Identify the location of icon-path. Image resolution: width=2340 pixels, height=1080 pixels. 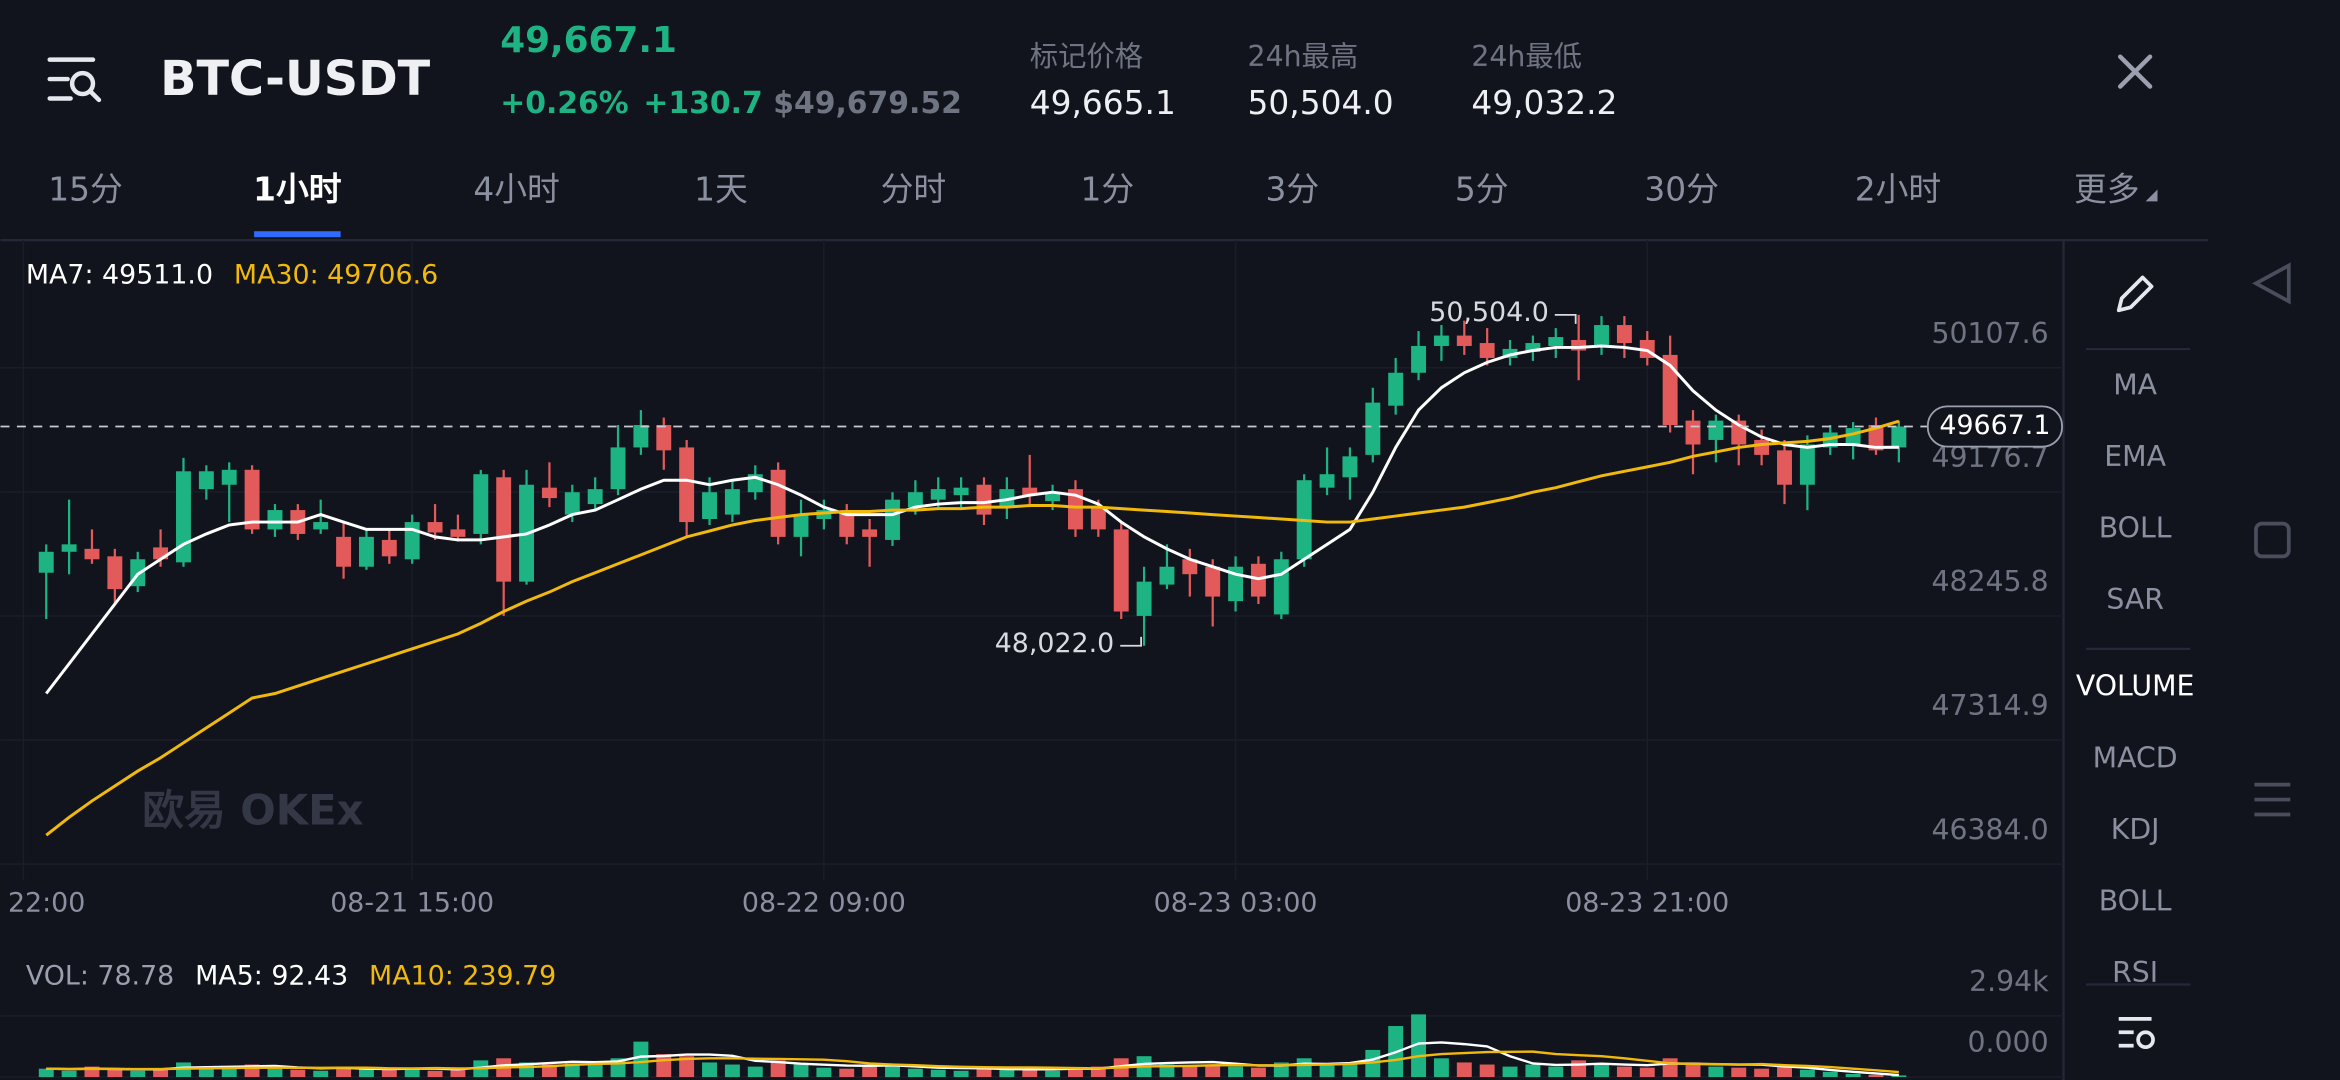
(2135, 294).